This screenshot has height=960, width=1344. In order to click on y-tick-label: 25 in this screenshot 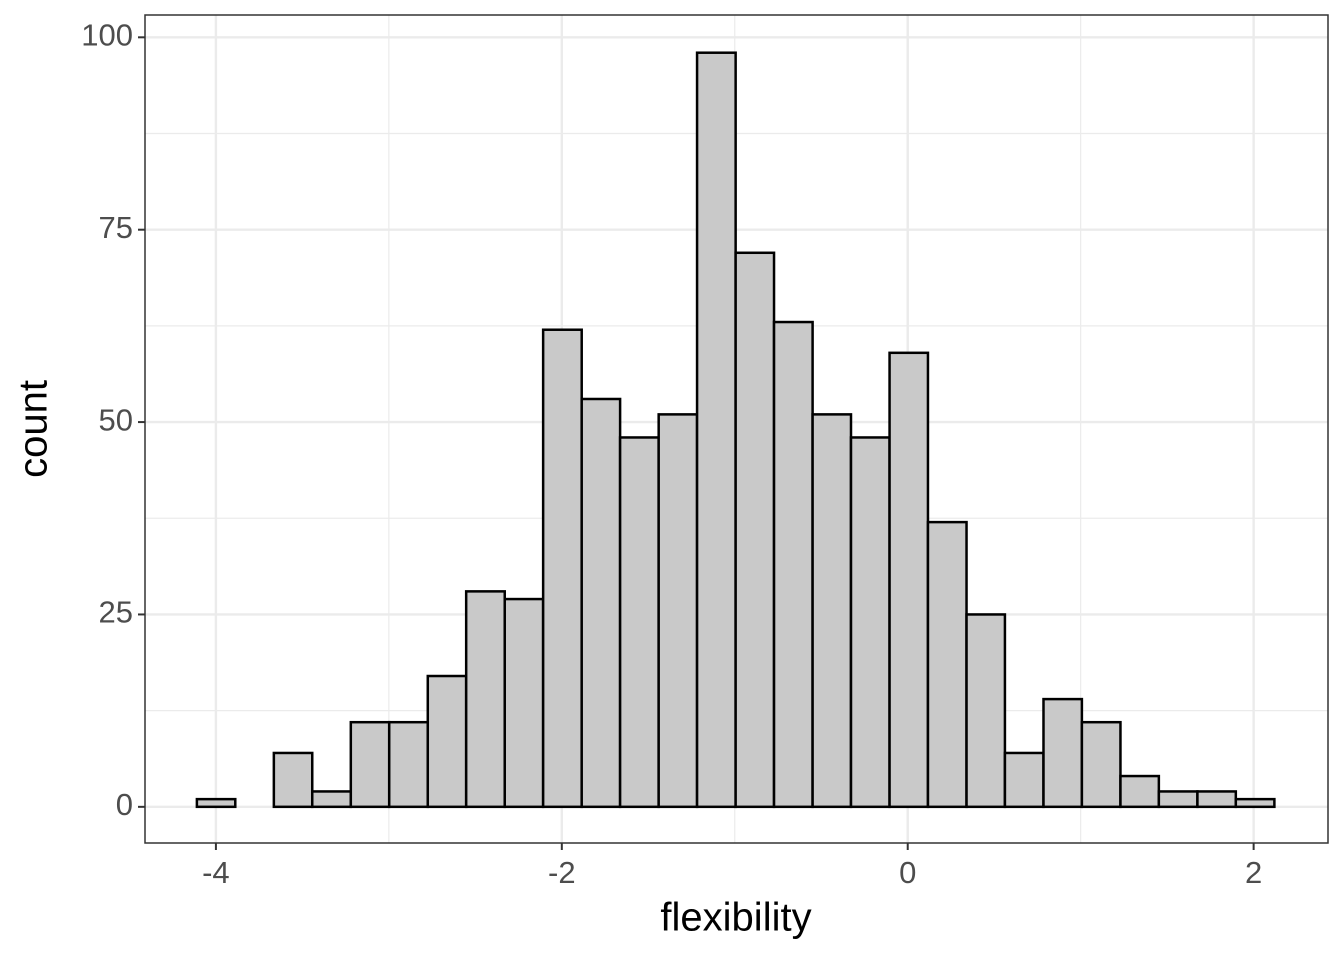, I will do `click(116, 612)`.